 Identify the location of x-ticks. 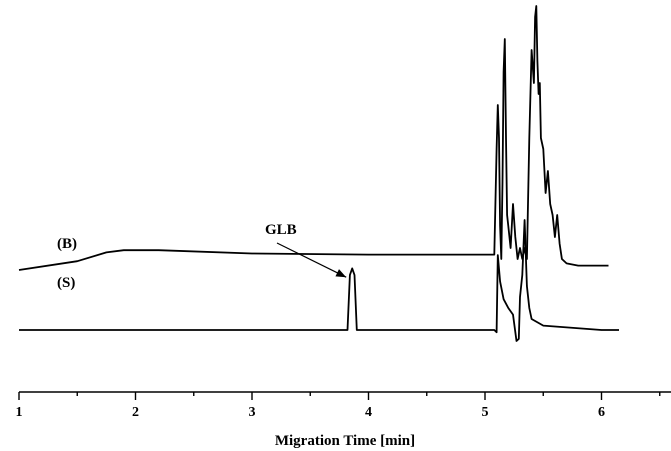
(339, 396).